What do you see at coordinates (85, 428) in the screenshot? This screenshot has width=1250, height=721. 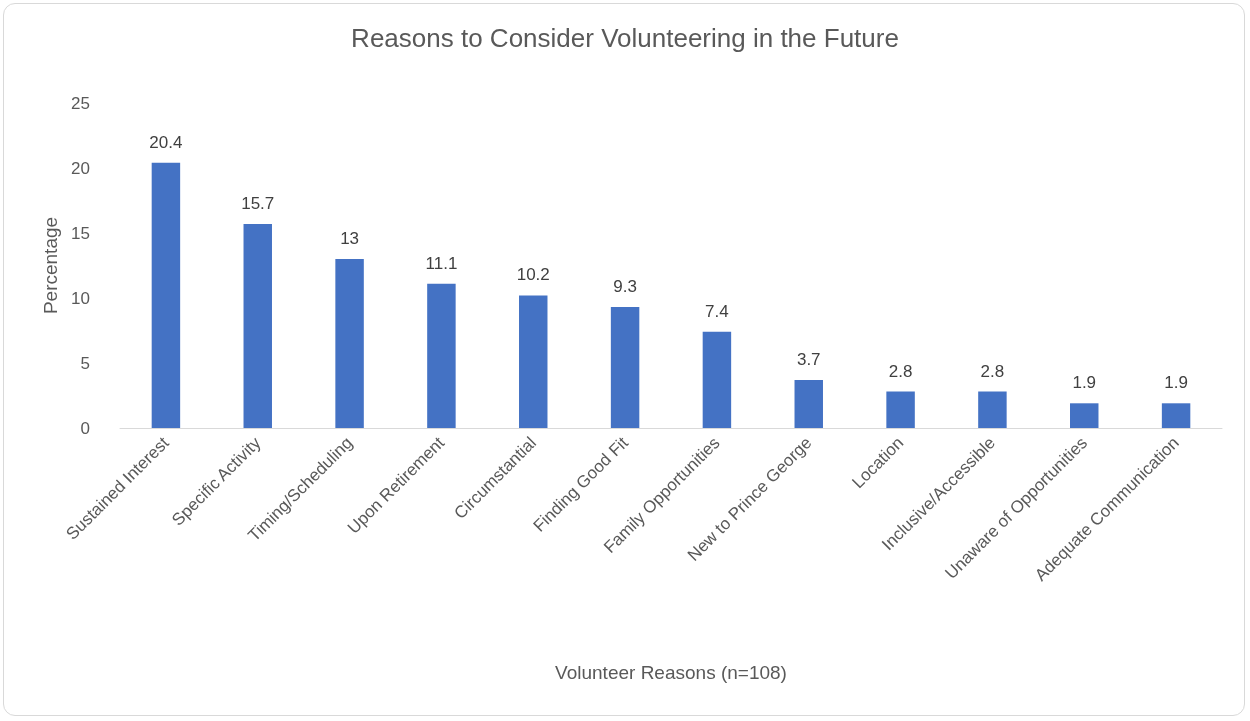 I see `y-tick-label: 0` at bounding box center [85, 428].